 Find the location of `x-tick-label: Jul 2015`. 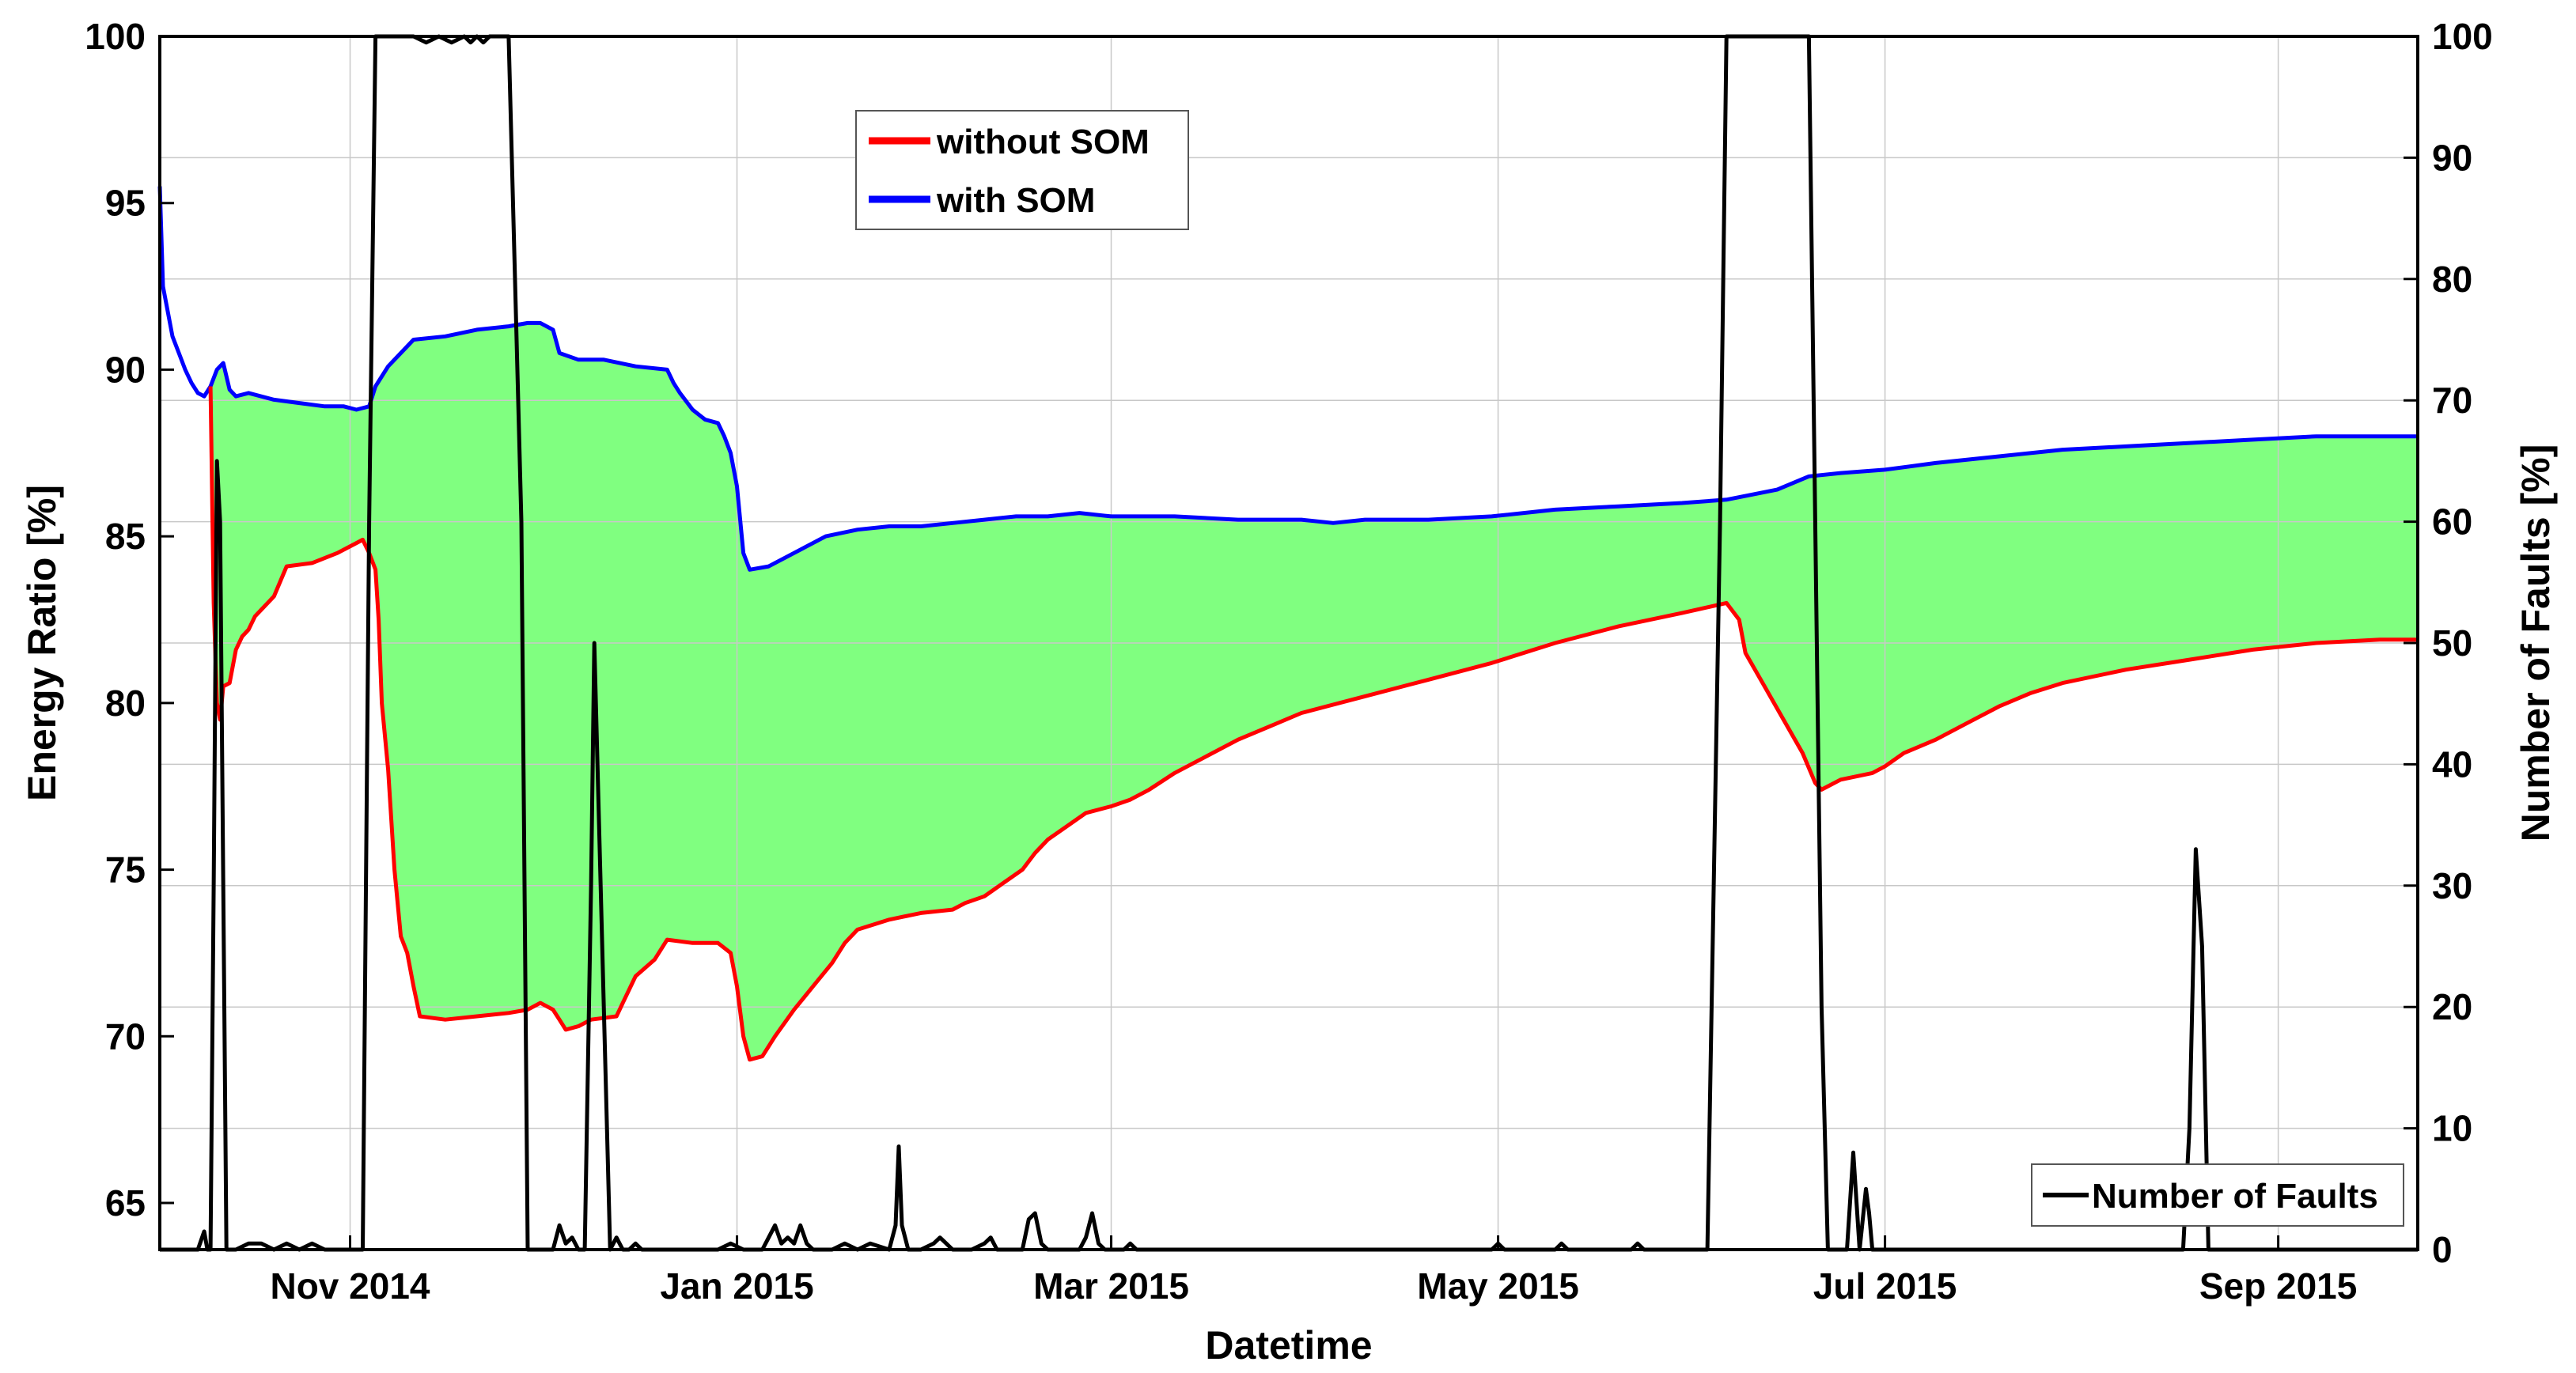

x-tick-label: Jul 2015 is located at coordinates (1885, 1286).